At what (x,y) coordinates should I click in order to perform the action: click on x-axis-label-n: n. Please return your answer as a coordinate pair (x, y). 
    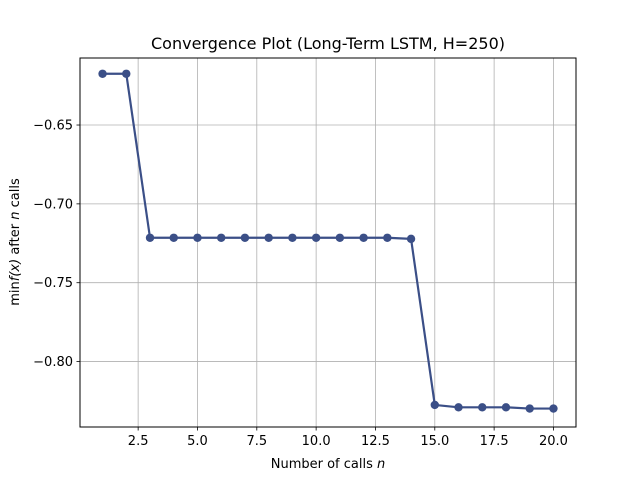
    Looking at the image, I should click on (381, 464).